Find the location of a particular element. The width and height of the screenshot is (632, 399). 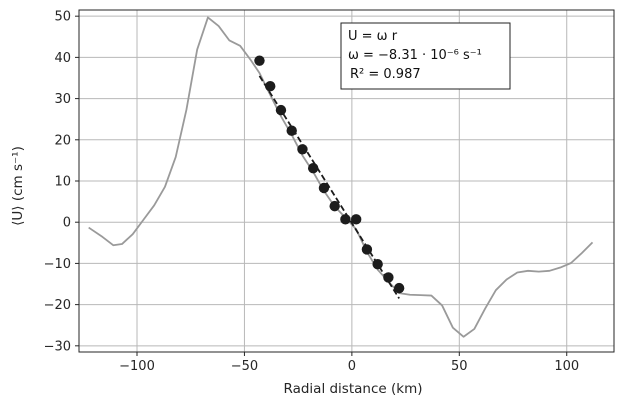

annotation-line-1: U = ω r is located at coordinates (373, 36).